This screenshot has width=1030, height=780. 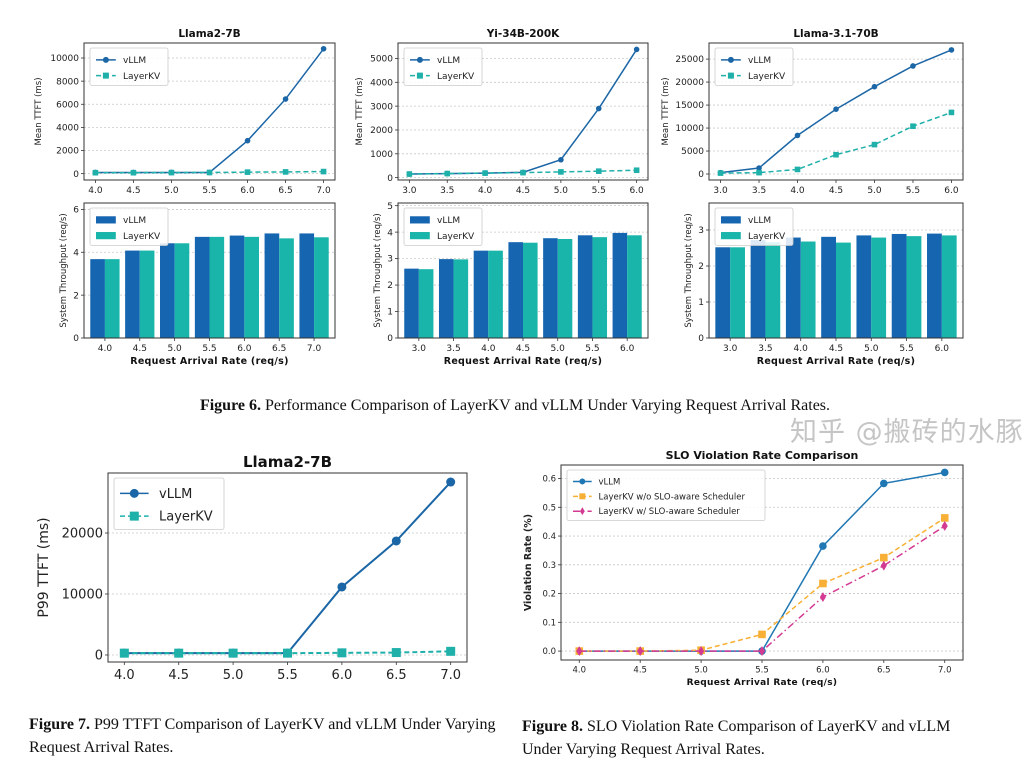 I want to click on y-tick-label: 0.0, so click(x=549, y=652).